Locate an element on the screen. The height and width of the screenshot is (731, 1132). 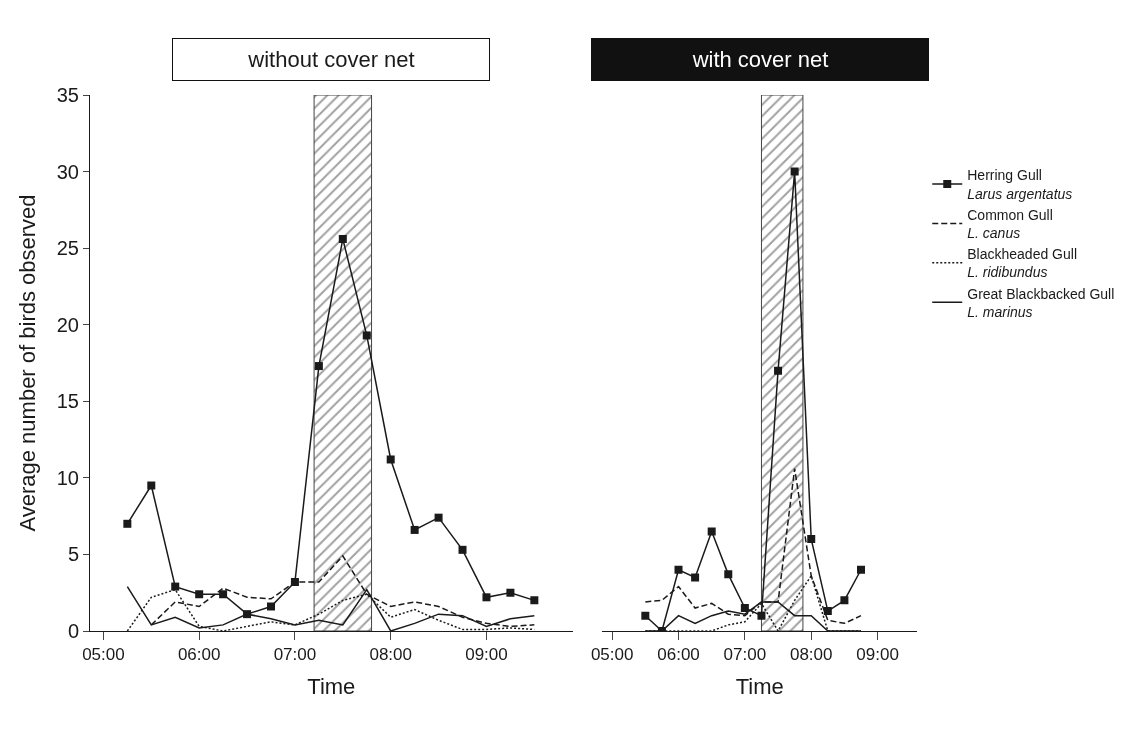
y-tick-label: 30 is located at coordinates (67, 171).